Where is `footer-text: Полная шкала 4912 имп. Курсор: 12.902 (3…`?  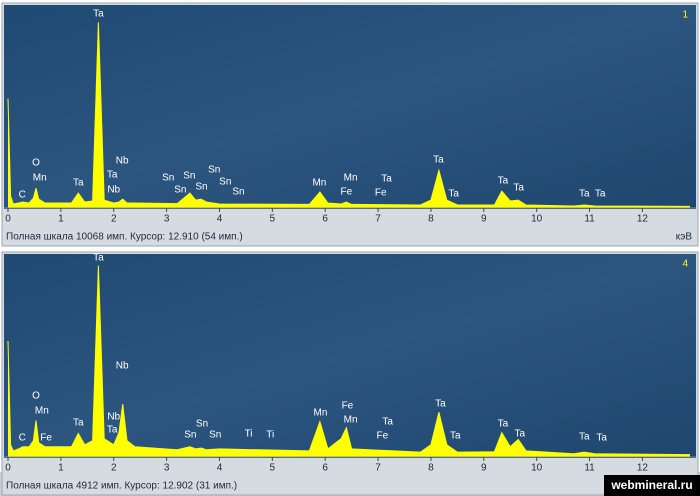 footer-text: Полная шкала 4912 имп. Курсор: 12.902 (3… is located at coordinates (121, 486).